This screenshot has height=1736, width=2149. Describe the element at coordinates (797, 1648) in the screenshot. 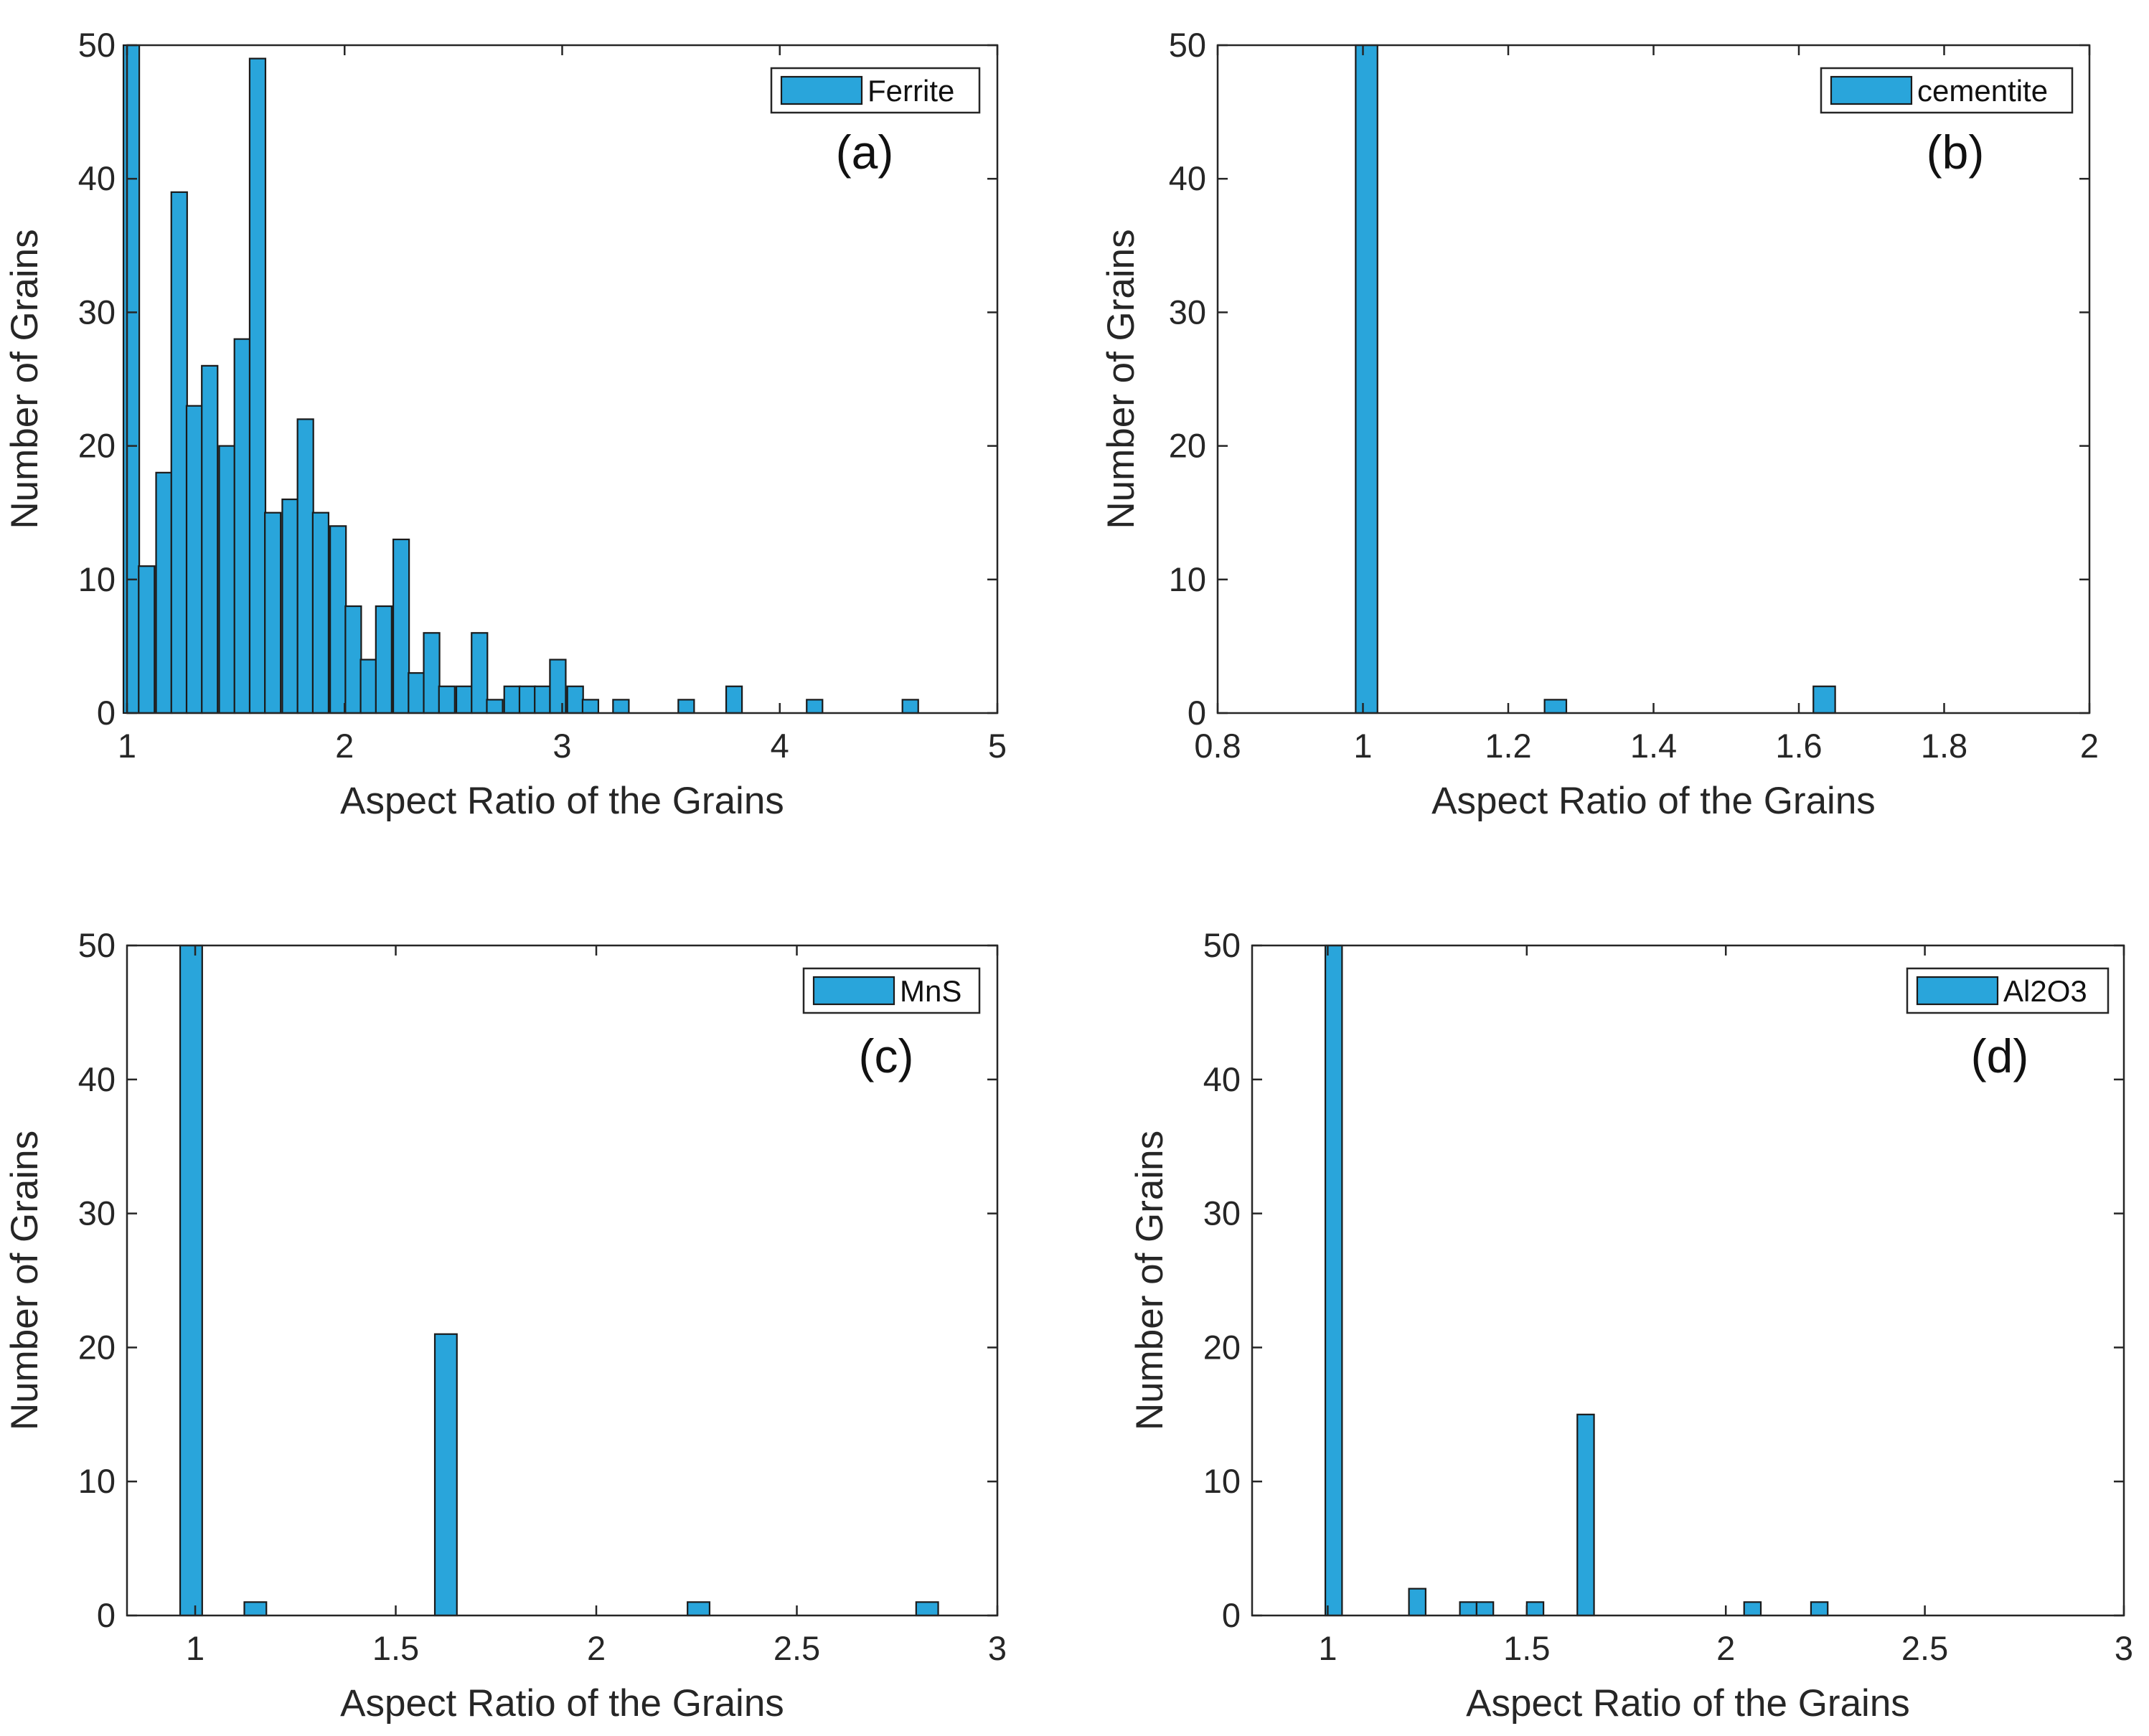

I see `x-tick-label: 2.5` at that location.